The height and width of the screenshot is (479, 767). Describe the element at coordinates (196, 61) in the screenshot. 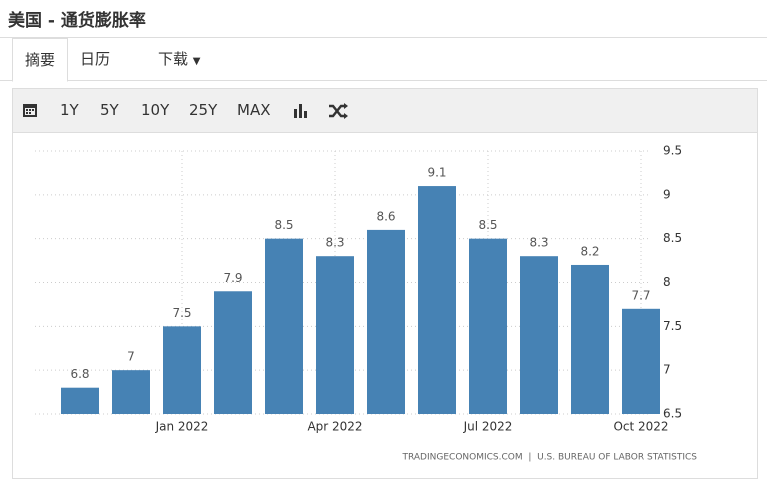

I see `caret-icon: ▼` at that location.